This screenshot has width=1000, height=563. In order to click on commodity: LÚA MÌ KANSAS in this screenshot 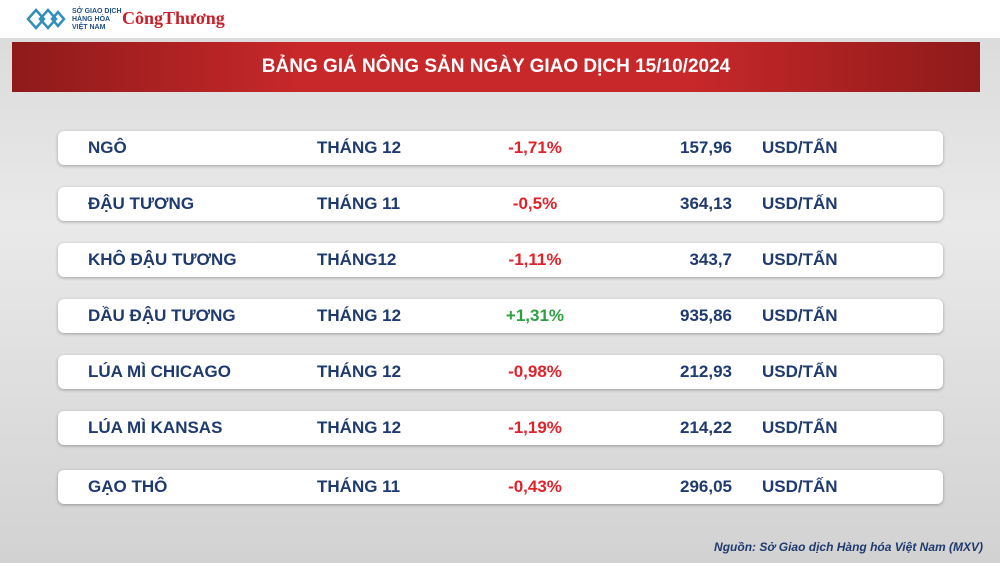, I will do `click(155, 427)`.